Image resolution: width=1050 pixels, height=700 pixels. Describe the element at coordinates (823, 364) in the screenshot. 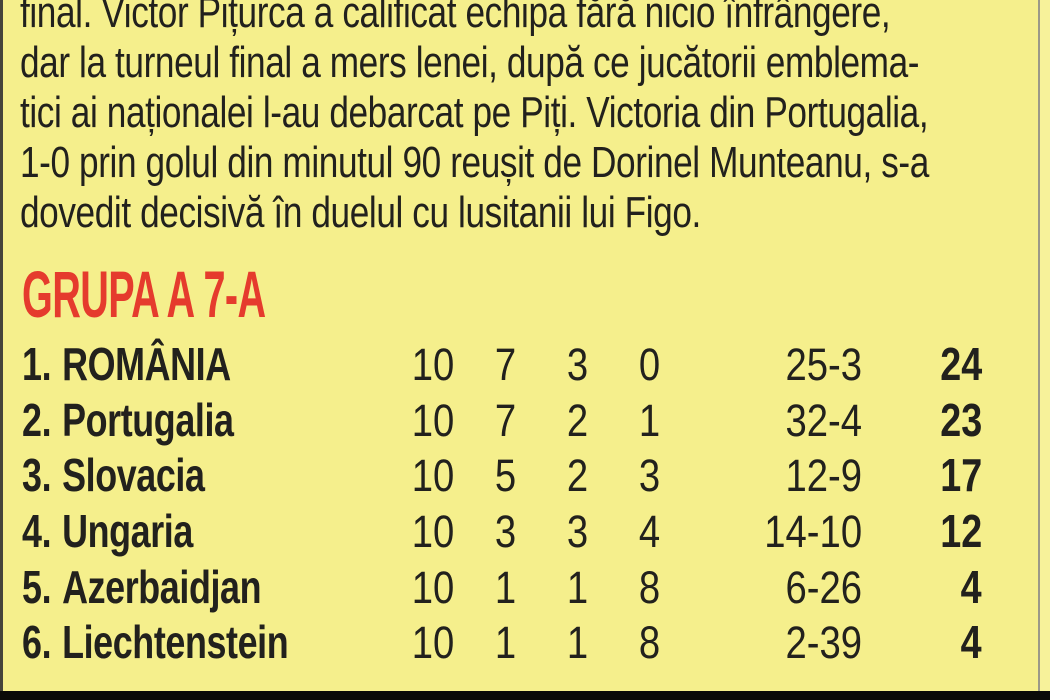

I see `goals-cell: 25-3` at that location.